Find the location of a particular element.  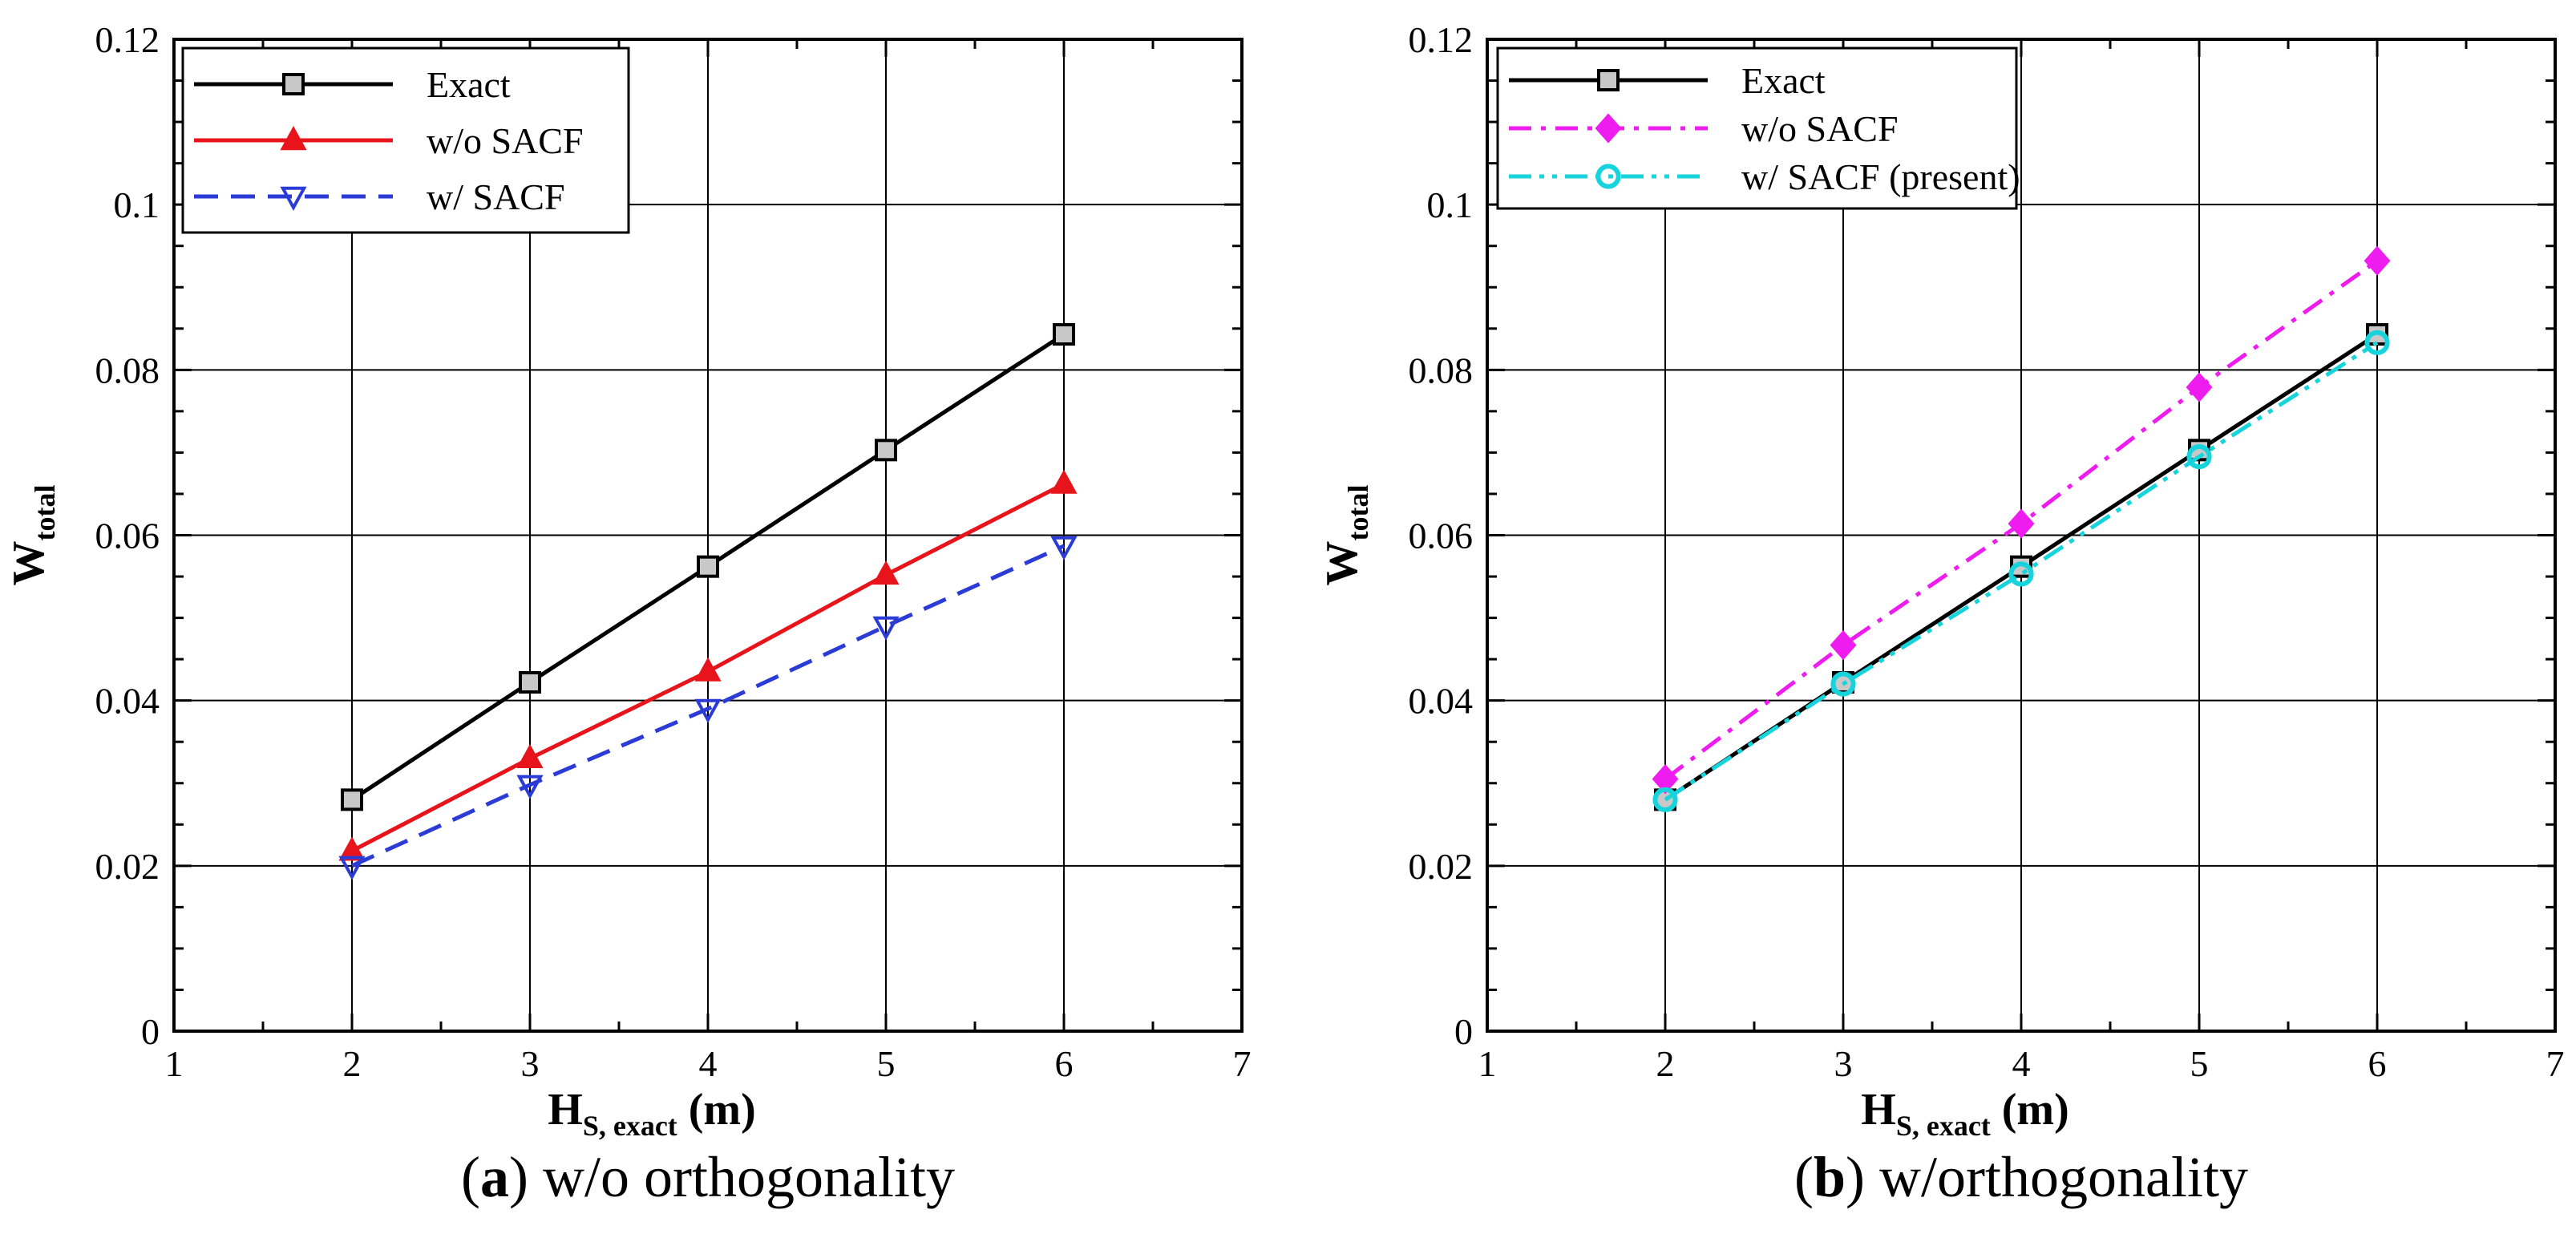

figure-caption: (b) w/orthogonality is located at coordinates (2021, 1177).